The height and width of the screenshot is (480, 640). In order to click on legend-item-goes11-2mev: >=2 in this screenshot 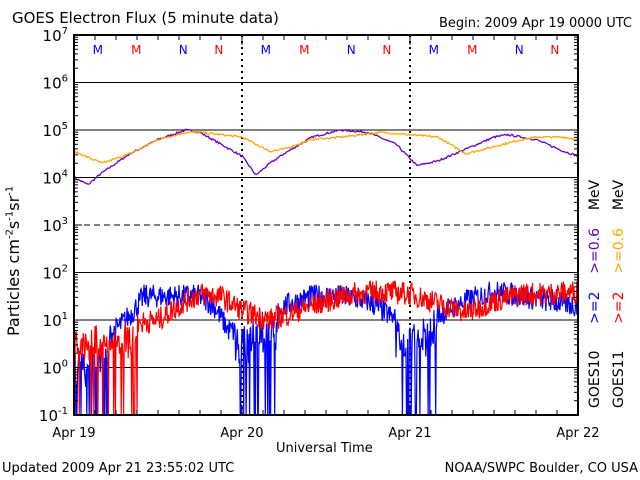, I will do `click(619, 307)`.